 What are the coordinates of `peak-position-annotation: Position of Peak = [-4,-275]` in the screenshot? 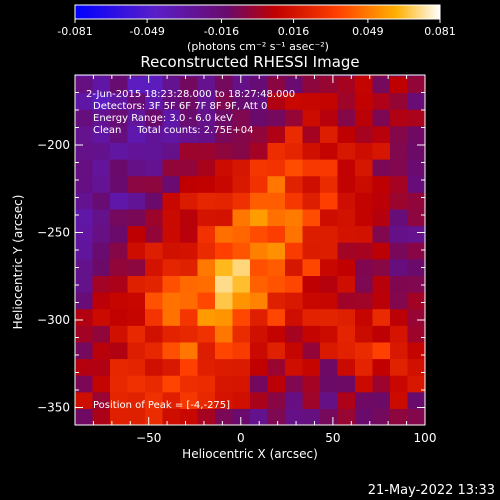 It's located at (161, 405).